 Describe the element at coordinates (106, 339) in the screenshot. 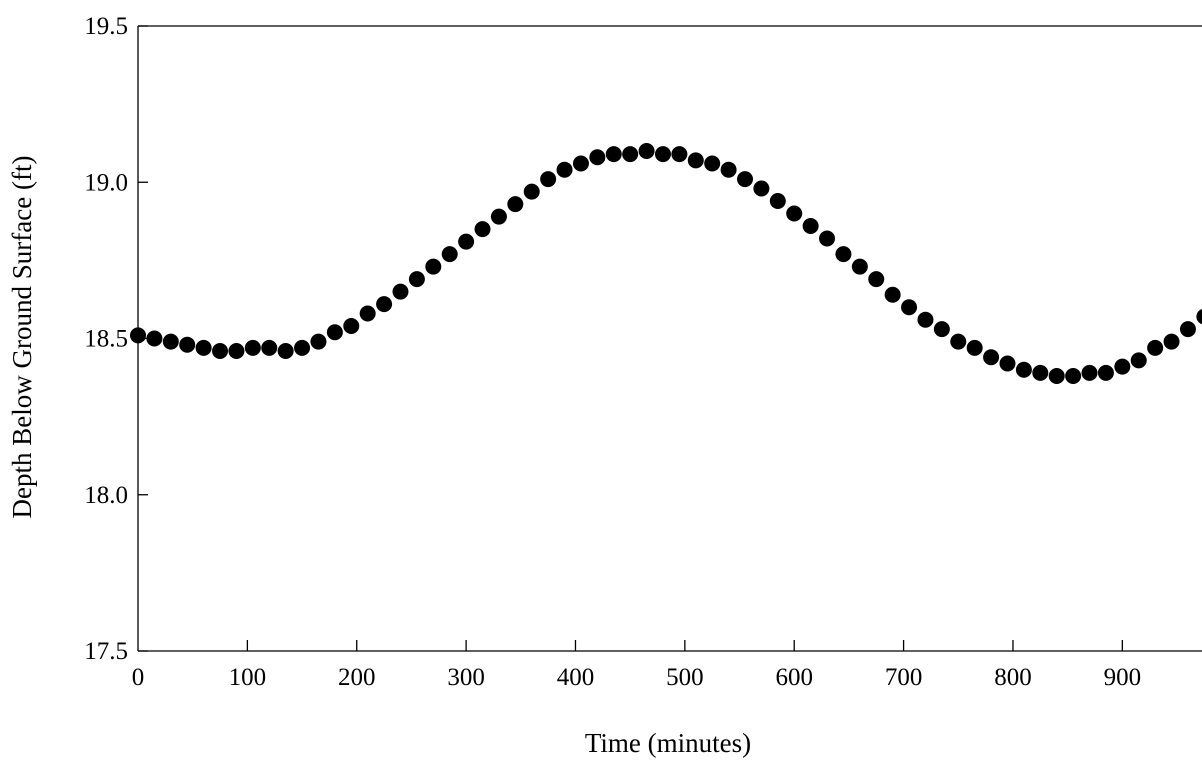

I see `y-tick-label: 18.5` at that location.